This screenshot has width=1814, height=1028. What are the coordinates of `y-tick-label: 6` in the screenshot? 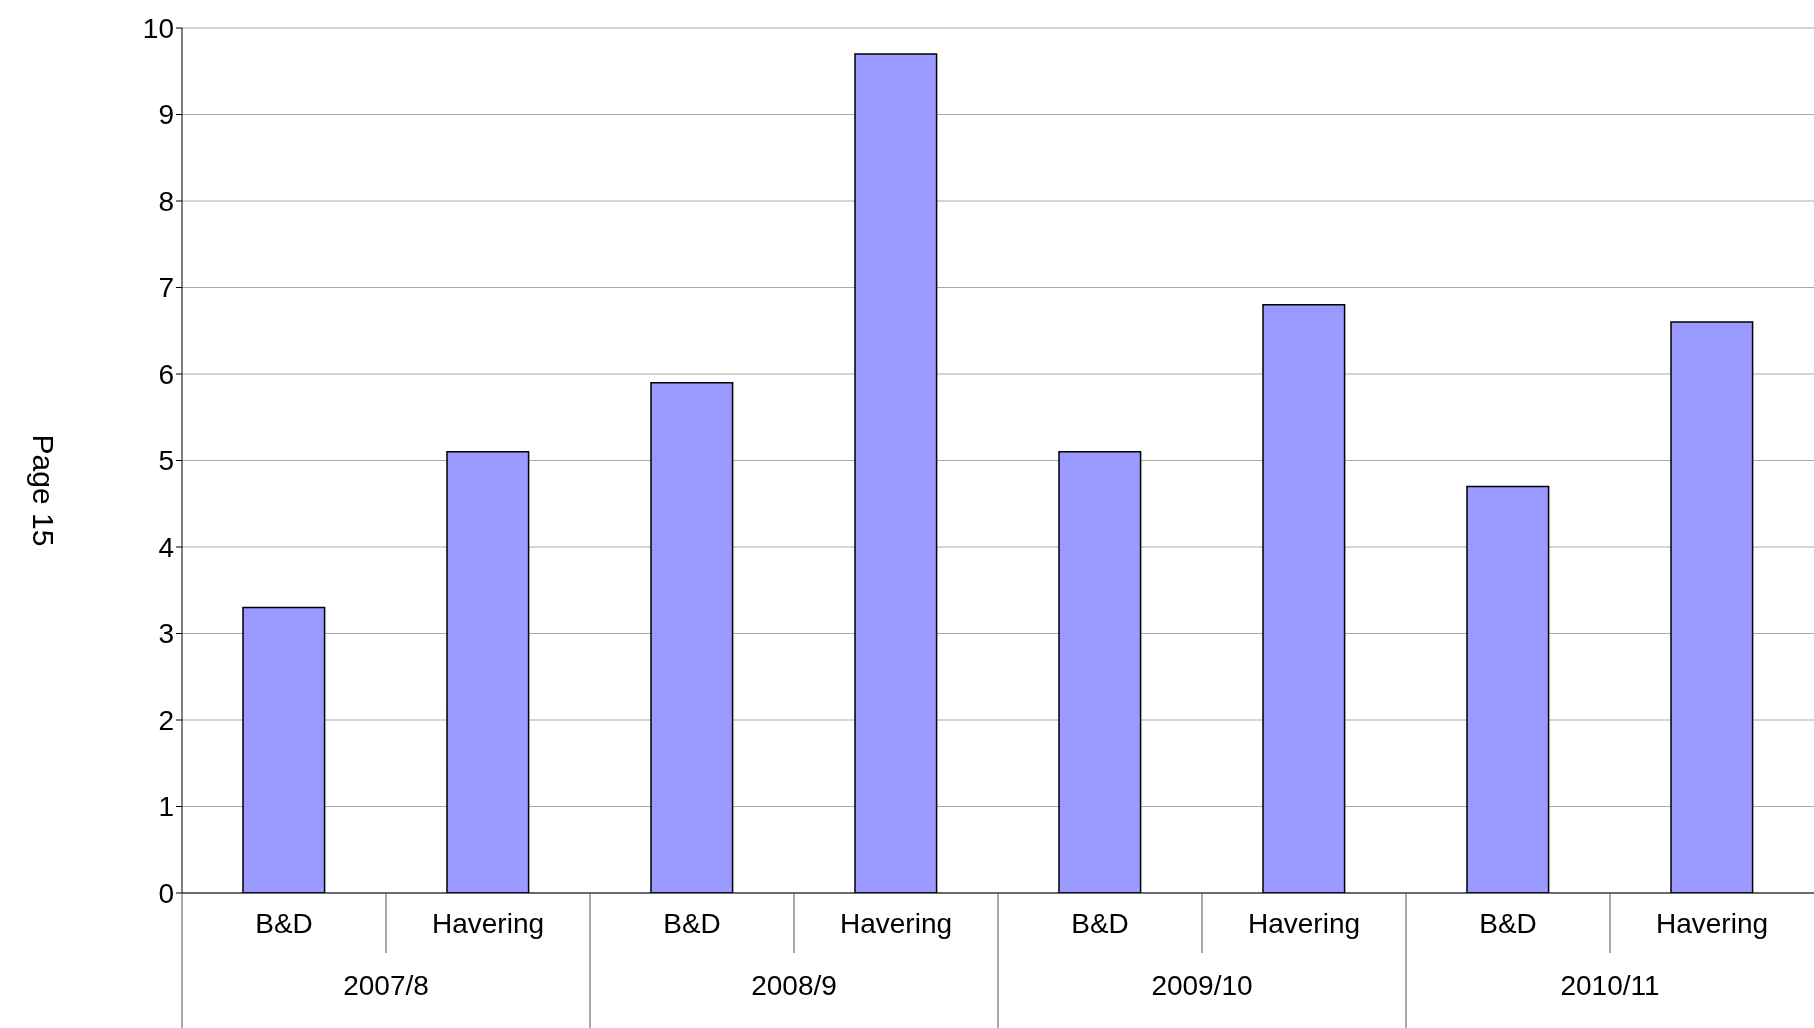 It's located at (166, 374).